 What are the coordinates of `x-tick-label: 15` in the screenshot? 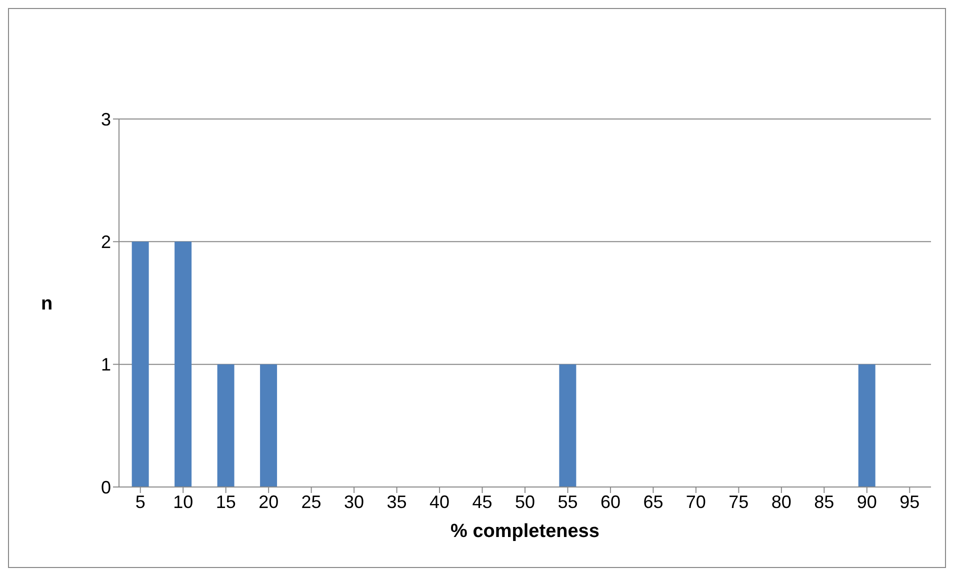 It's located at (226, 502).